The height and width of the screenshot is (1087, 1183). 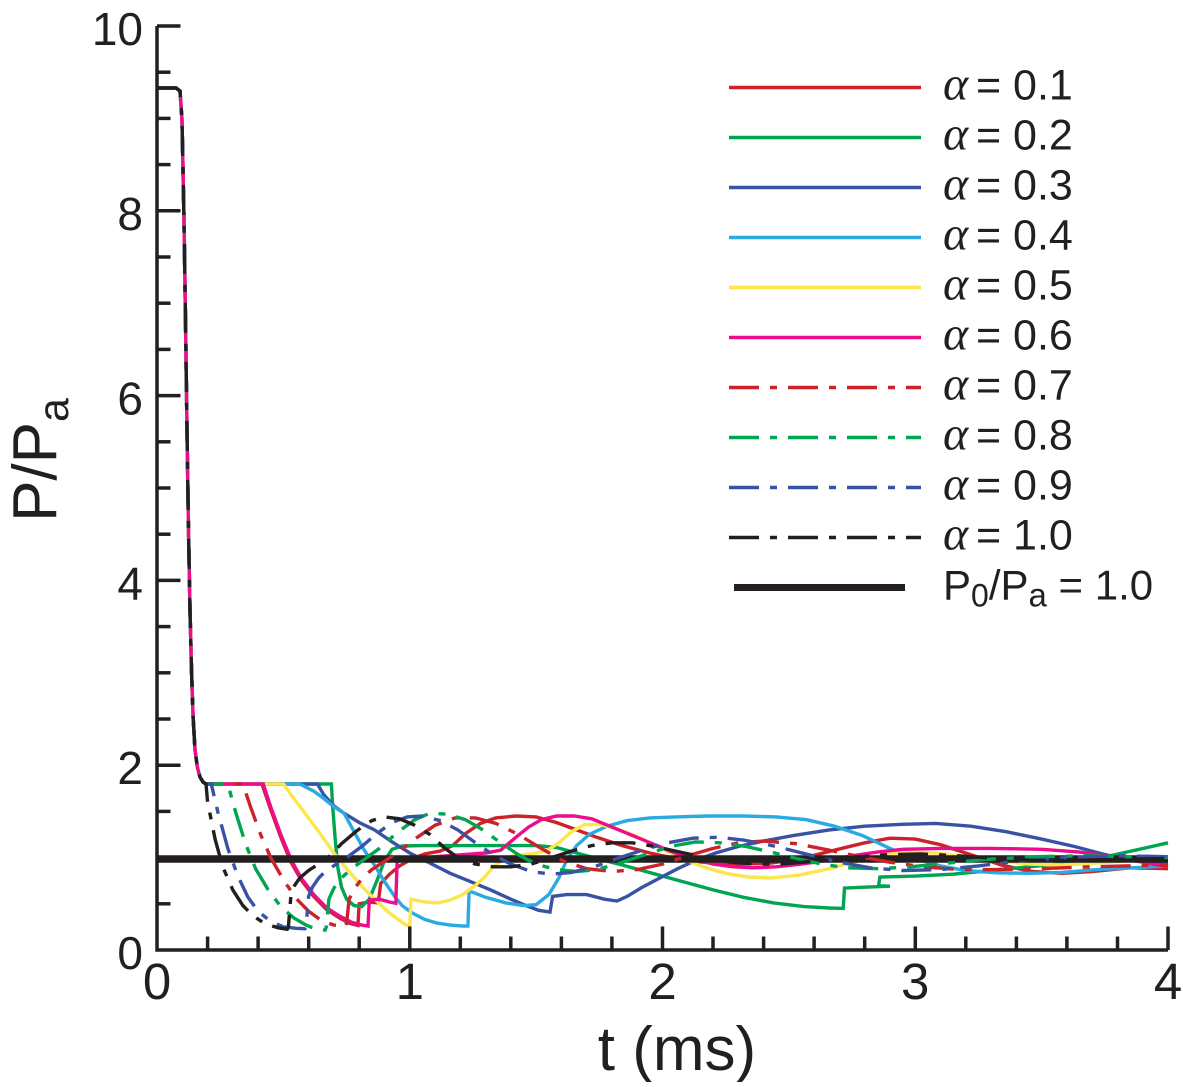 I want to click on svg-text: 3, so click(x=915, y=981).